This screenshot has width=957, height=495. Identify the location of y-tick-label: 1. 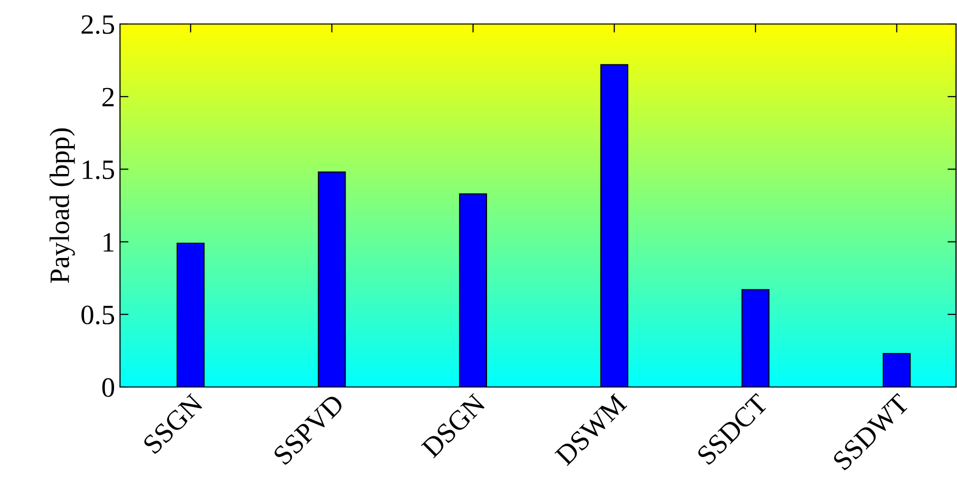
(109, 242).